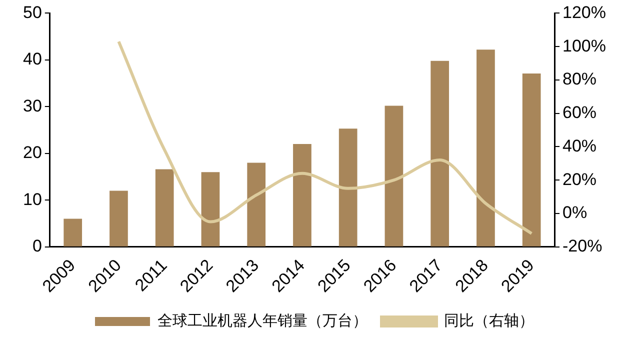 The image size is (617, 339). I want to click on y2-tick-label: 120%, so click(584, 12).